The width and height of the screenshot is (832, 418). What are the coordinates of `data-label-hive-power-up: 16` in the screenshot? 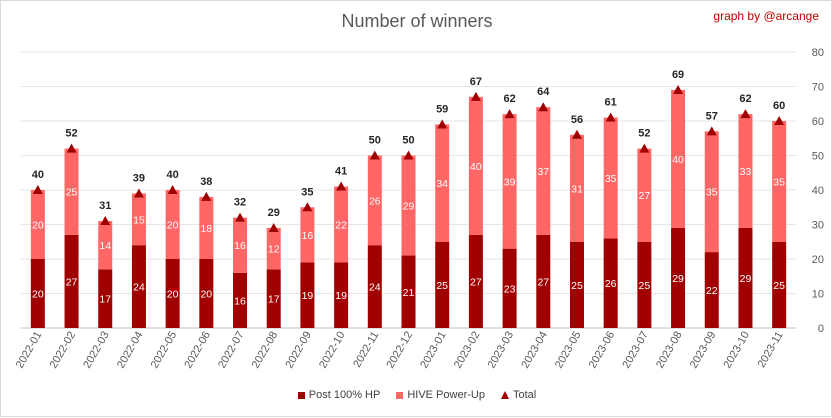 It's located at (308, 236).